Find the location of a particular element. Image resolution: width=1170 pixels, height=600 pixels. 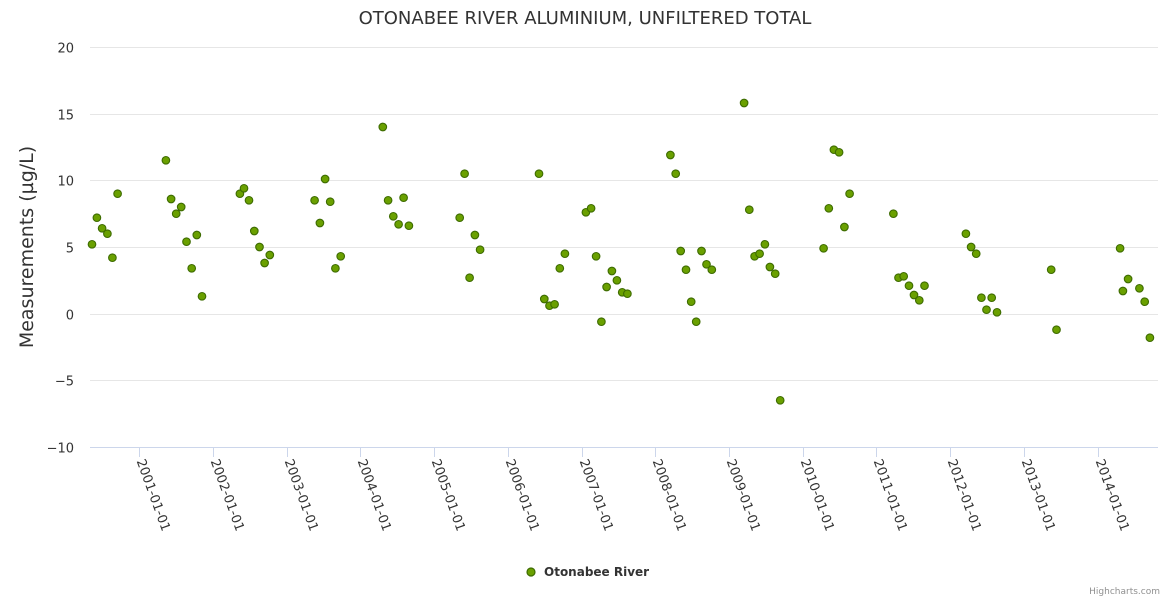

chart-credit: Highcharts.com is located at coordinates (1124, 592).